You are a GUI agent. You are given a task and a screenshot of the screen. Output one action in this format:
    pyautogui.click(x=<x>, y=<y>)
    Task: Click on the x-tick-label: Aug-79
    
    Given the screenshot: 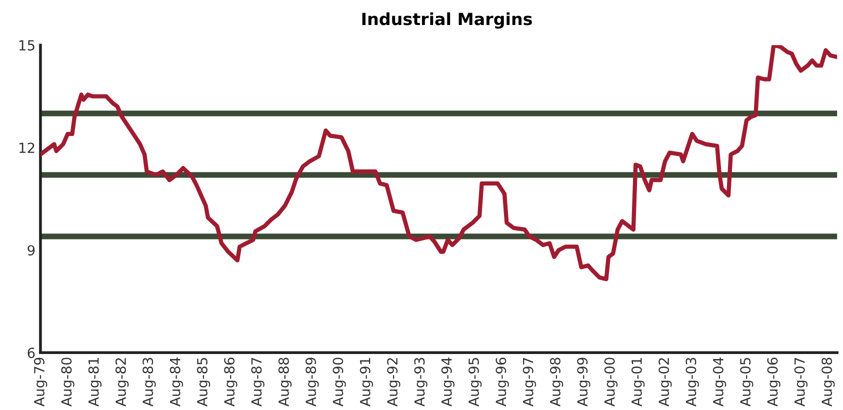 What is the action you would take?
    pyautogui.click(x=41, y=382)
    